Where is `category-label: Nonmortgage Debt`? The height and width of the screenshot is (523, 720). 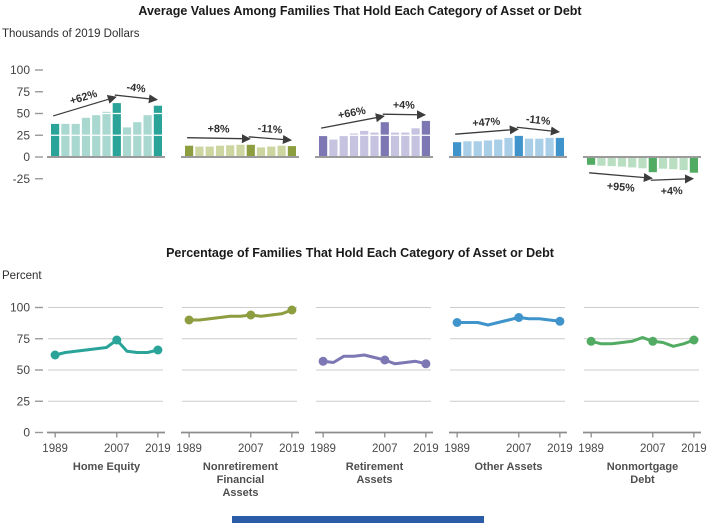
category-label: Nonmortgage Debt is located at coordinates (643, 473).